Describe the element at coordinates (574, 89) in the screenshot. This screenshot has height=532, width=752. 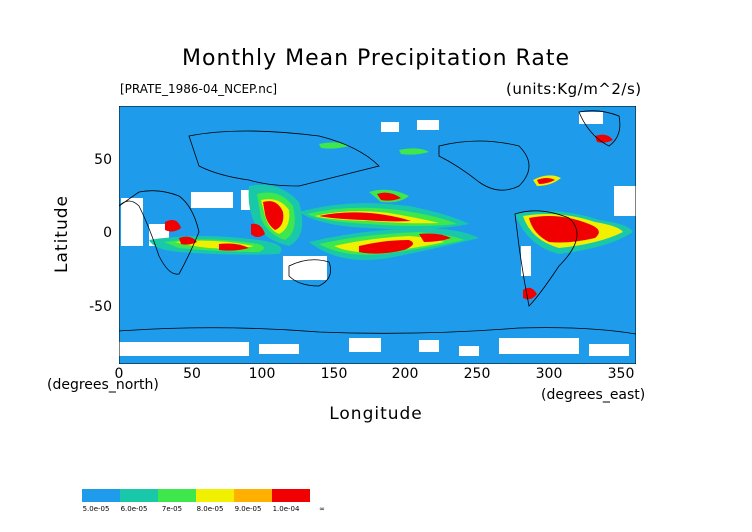
I see `units-label: (units:Kg/m^2/s)` at that location.